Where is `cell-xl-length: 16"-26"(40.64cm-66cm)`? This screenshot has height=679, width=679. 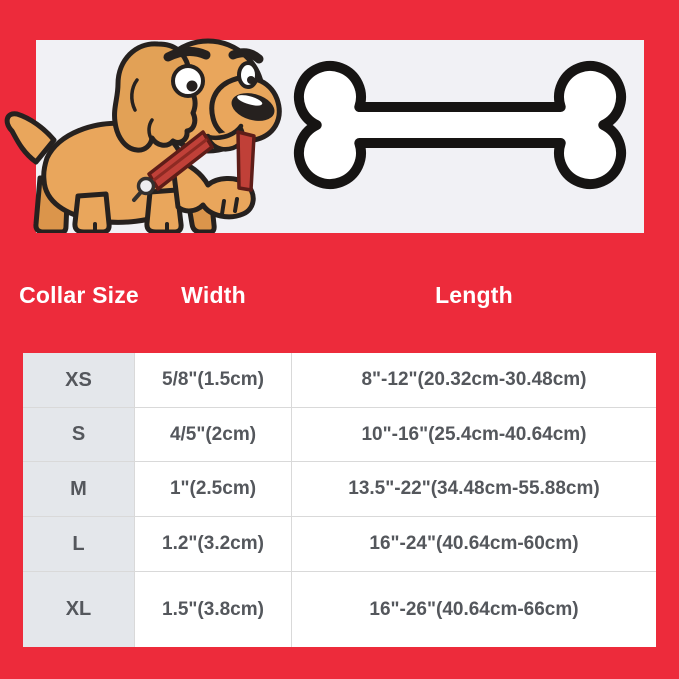 cell-xl-length: 16"-26"(40.64cm-66cm) is located at coordinates (474, 609).